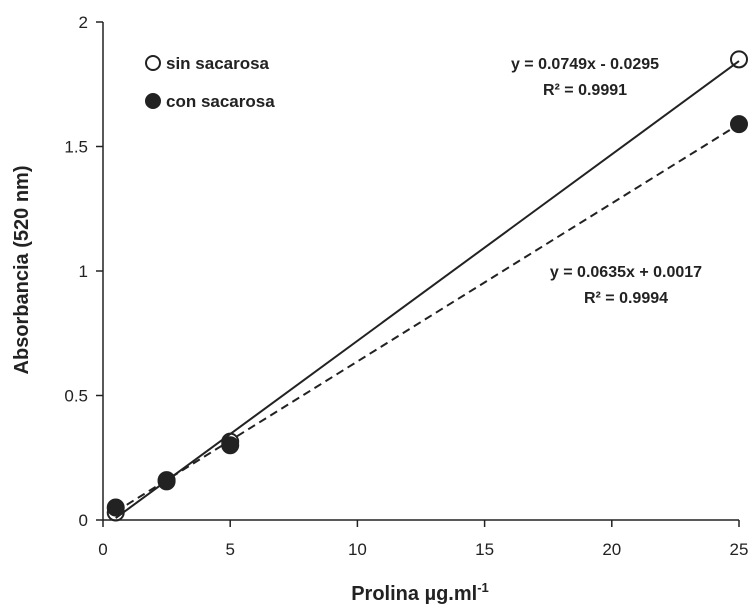 This screenshot has width=752, height=608. Describe the element at coordinates (220, 101) in the screenshot. I see `legend-label-con-sacarosa: con sacarosa` at that location.